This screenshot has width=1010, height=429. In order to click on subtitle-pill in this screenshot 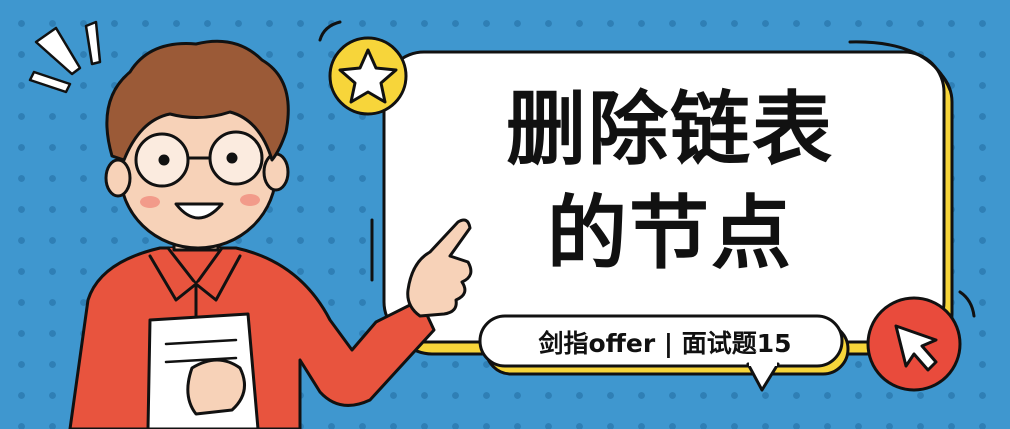, I will do `click(664, 353)`.